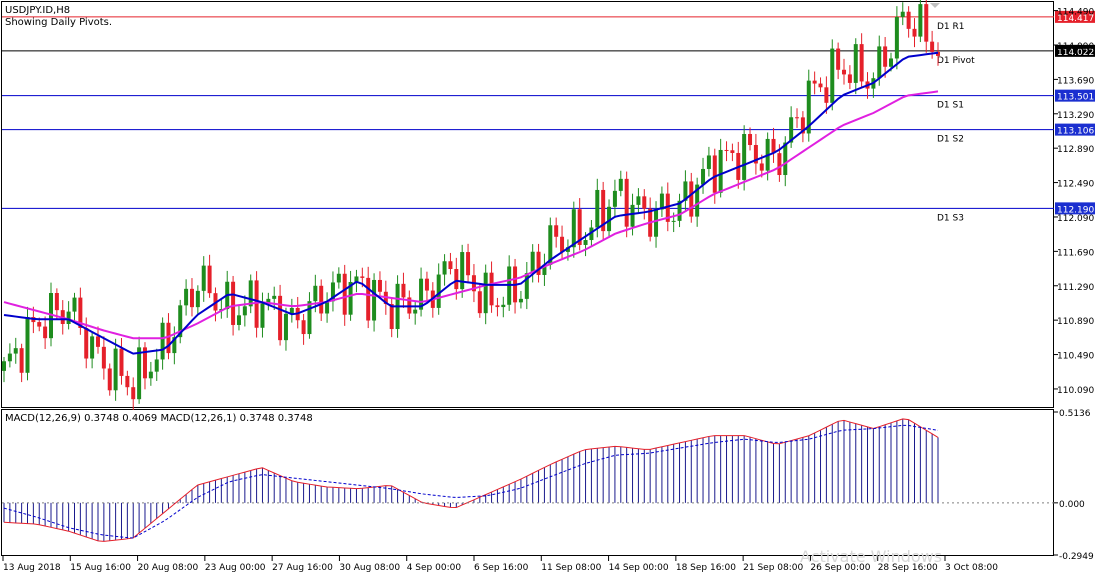 This screenshot has height=575, width=1097. I want to click on pivot-caption: Showing Daily Pivots., so click(58, 22).